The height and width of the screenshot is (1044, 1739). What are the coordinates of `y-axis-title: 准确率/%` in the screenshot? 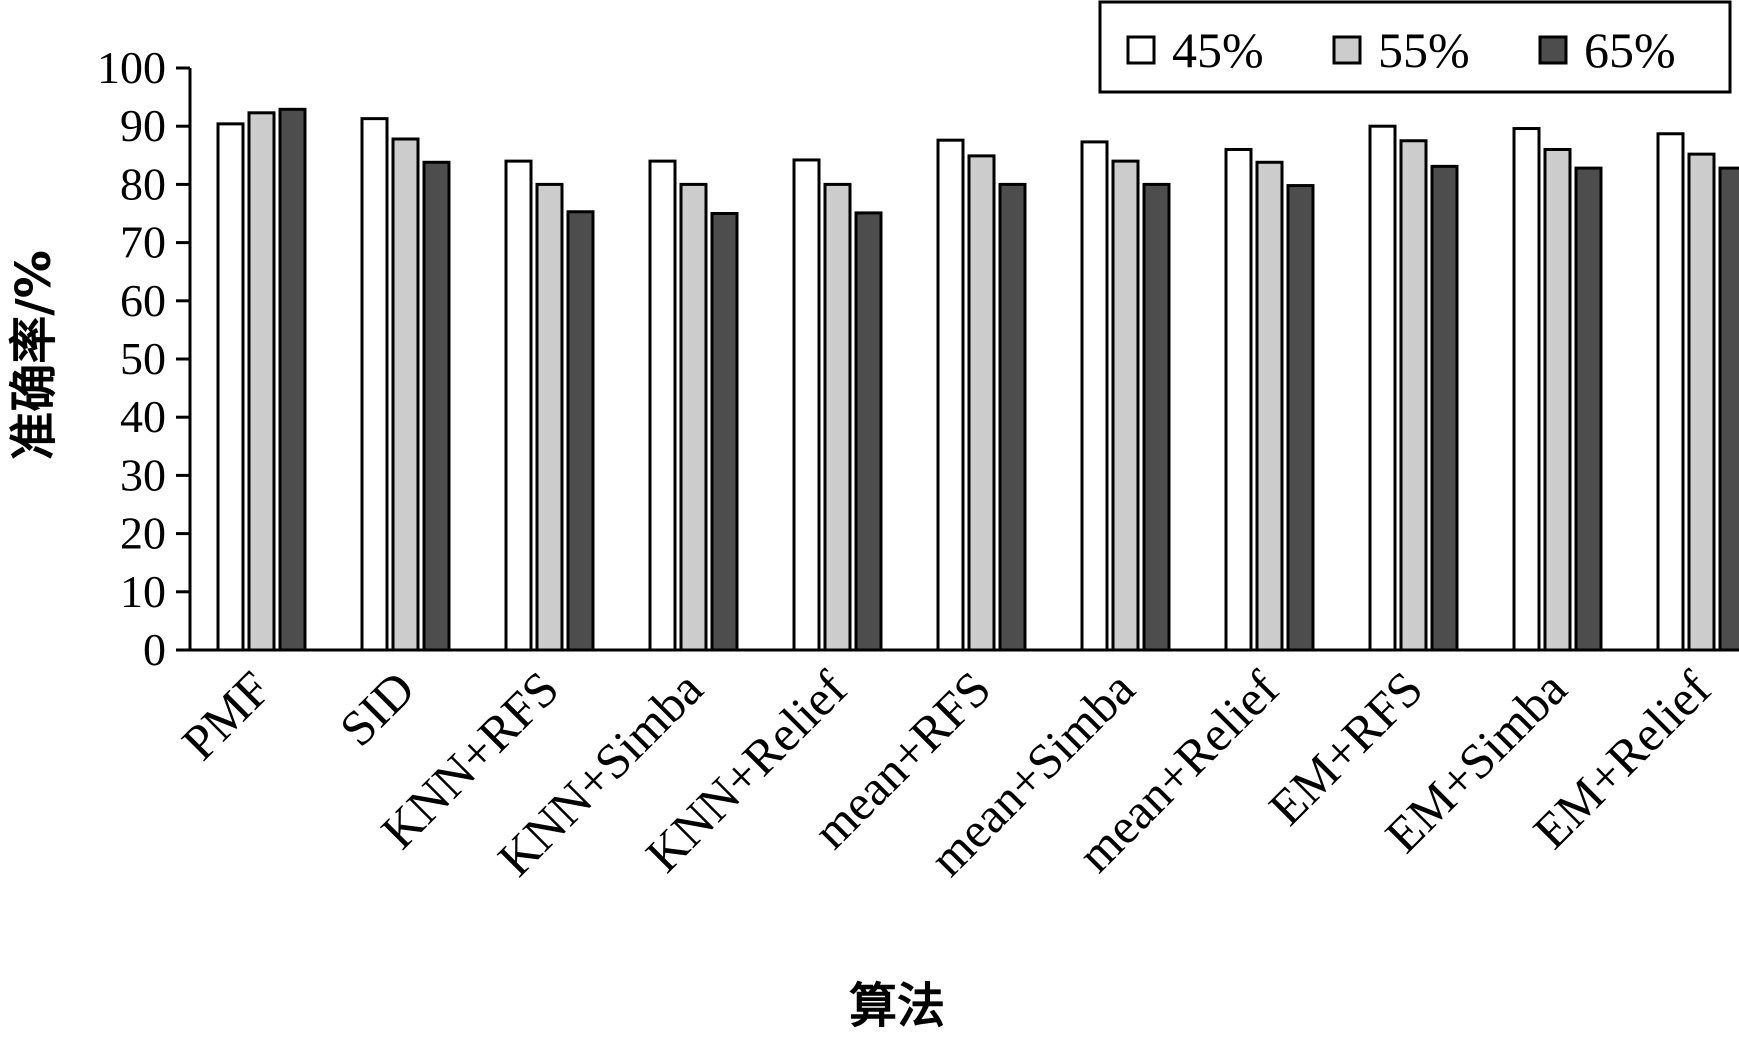 It's located at (34, 355).